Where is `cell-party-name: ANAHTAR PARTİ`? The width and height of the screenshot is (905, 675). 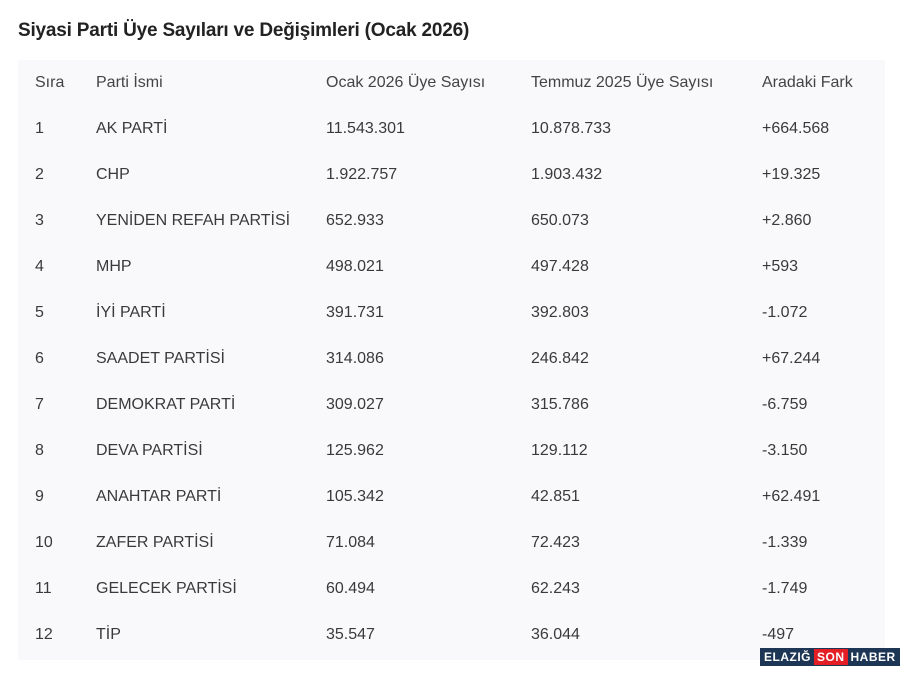 cell-party-name: ANAHTAR PARTİ is located at coordinates (159, 496).